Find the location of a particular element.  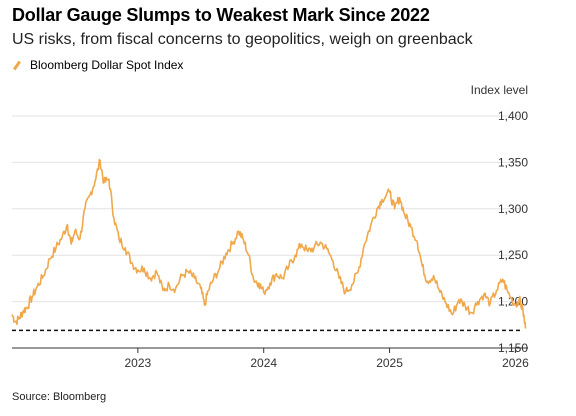

y-tick-label: 1,350 is located at coordinates (513, 162).